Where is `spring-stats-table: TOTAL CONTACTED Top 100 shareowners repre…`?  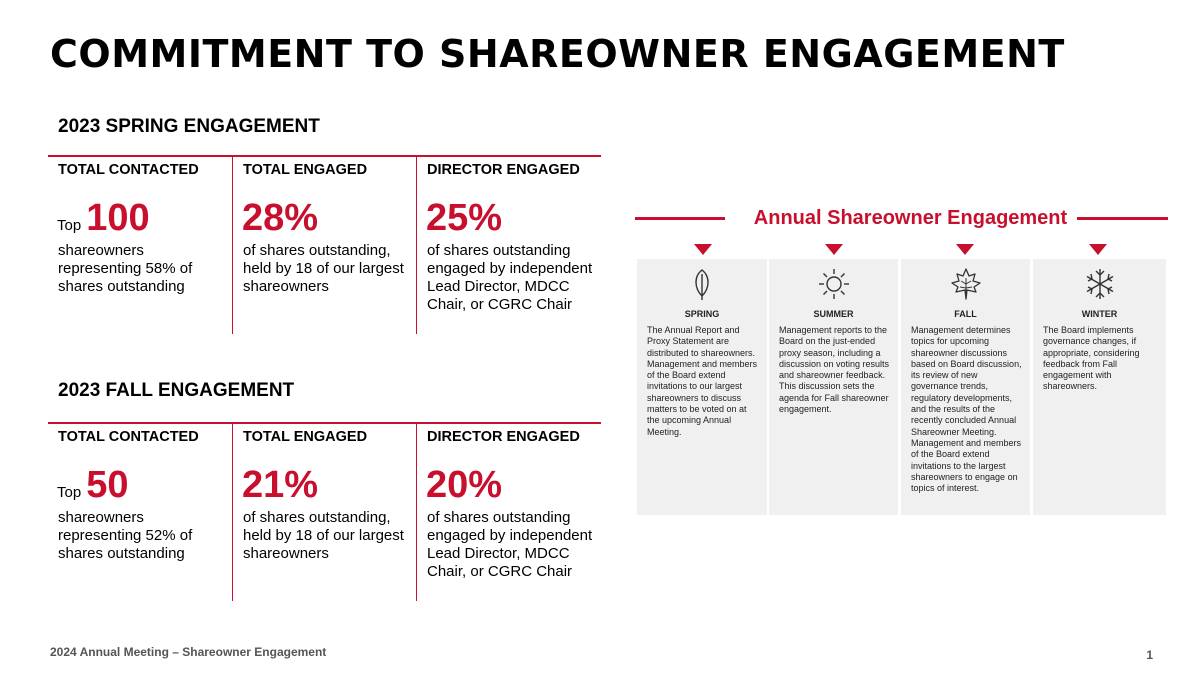
spring-stats-table: TOTAL CONTACTED Top 100 shareowners repre… is located at coordinates (324, 244).